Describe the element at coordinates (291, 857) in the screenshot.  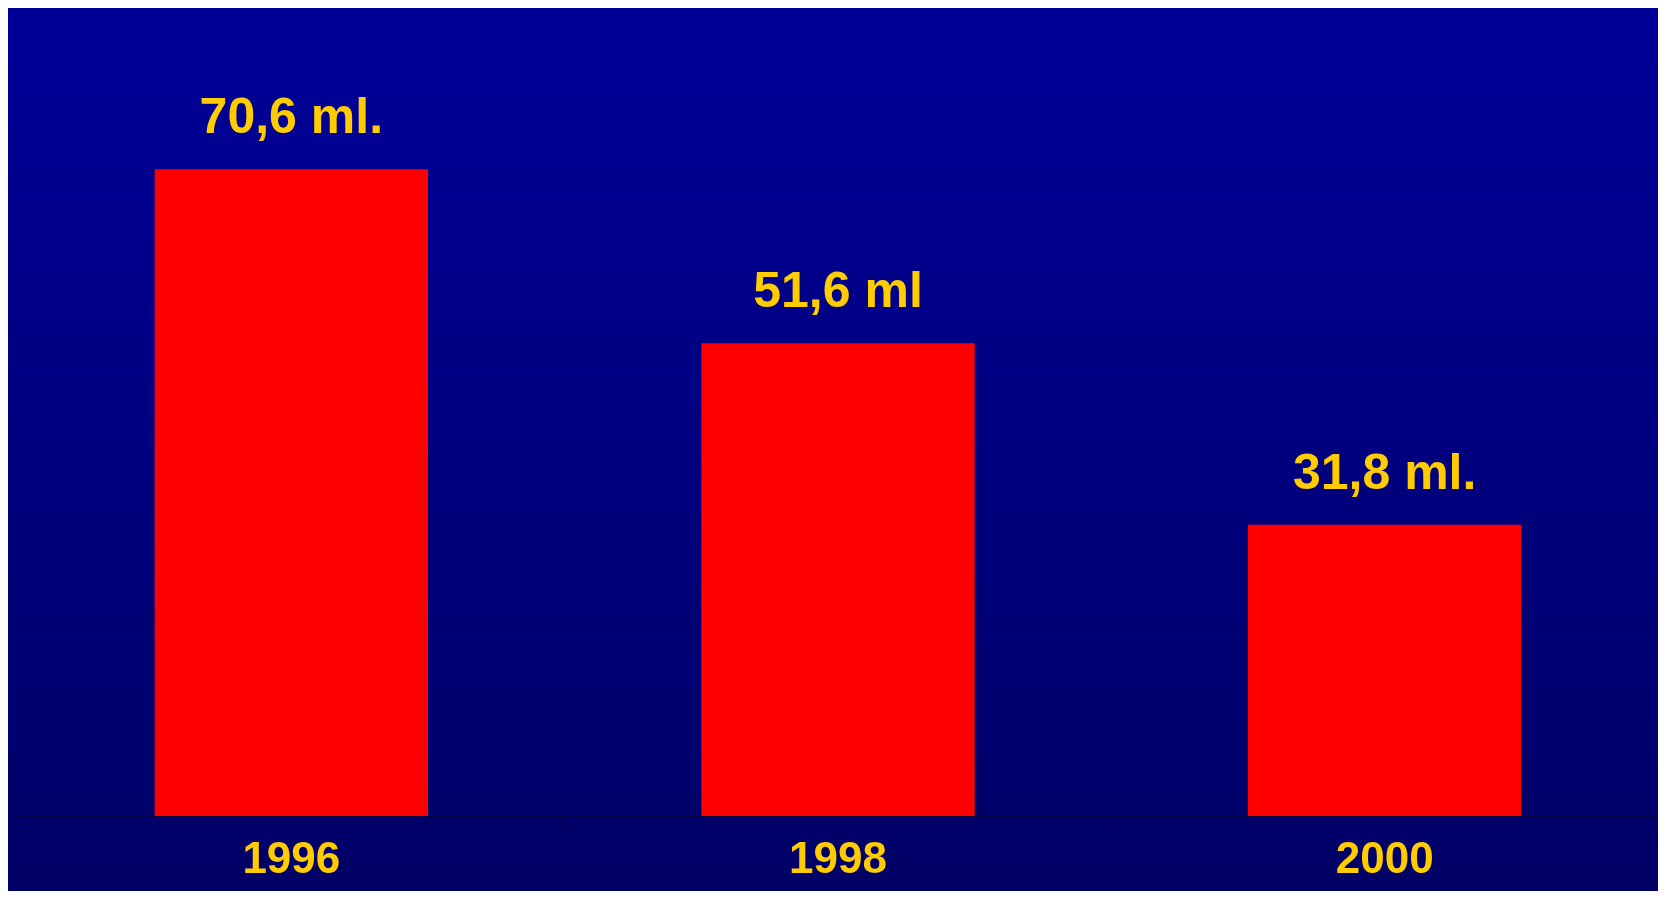
I see `x-tick-label: 1996` at that location.